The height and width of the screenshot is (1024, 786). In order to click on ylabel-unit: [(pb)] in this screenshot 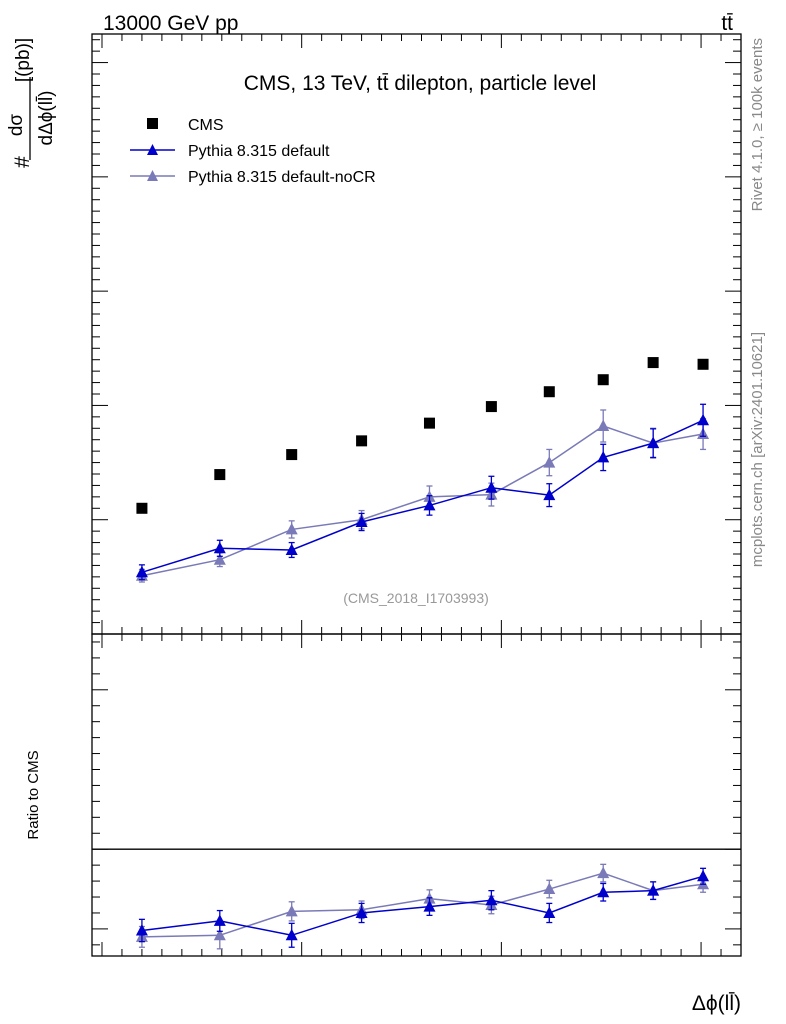, I will do `click(23, 60)`.